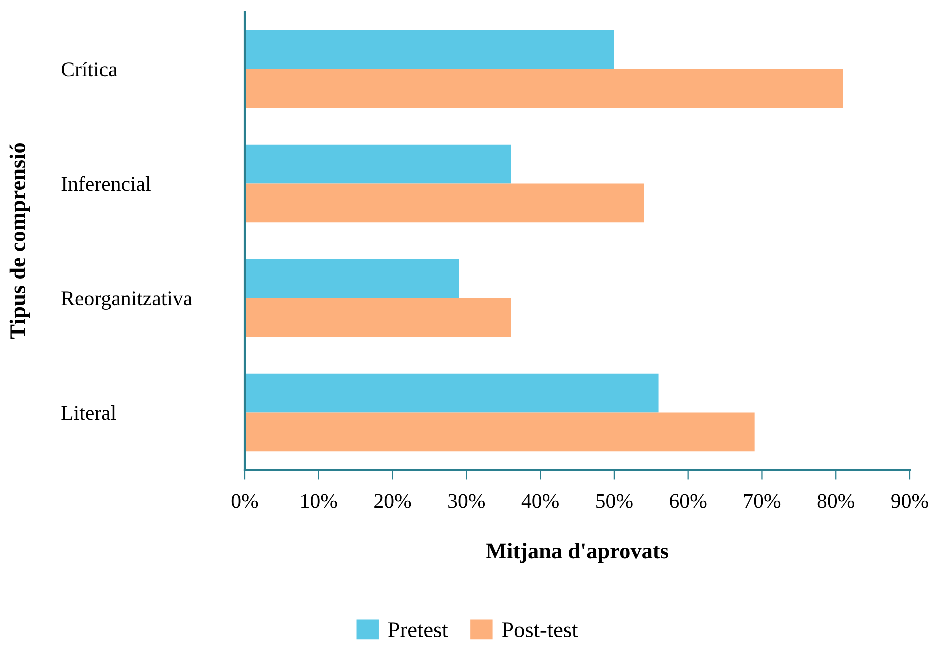  What do you see at coordinates (540, 501) in the screenshot?
I see `x-tick-label: 40%` at bounding box center [540, 501].